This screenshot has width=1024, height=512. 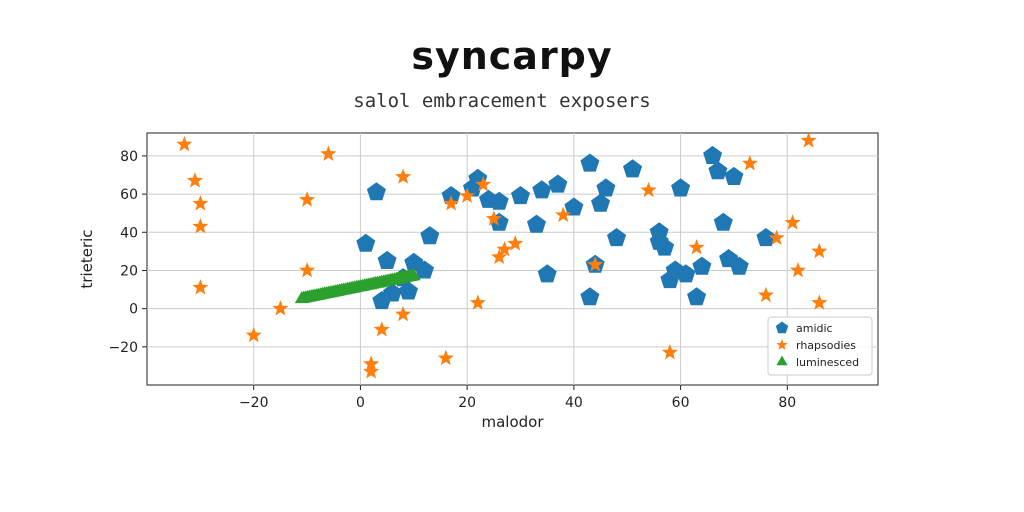 What do you see at coordinates (782, 327) in the screenshot?
I see `legend-marker-amidic` at bounding box center [782, 327].